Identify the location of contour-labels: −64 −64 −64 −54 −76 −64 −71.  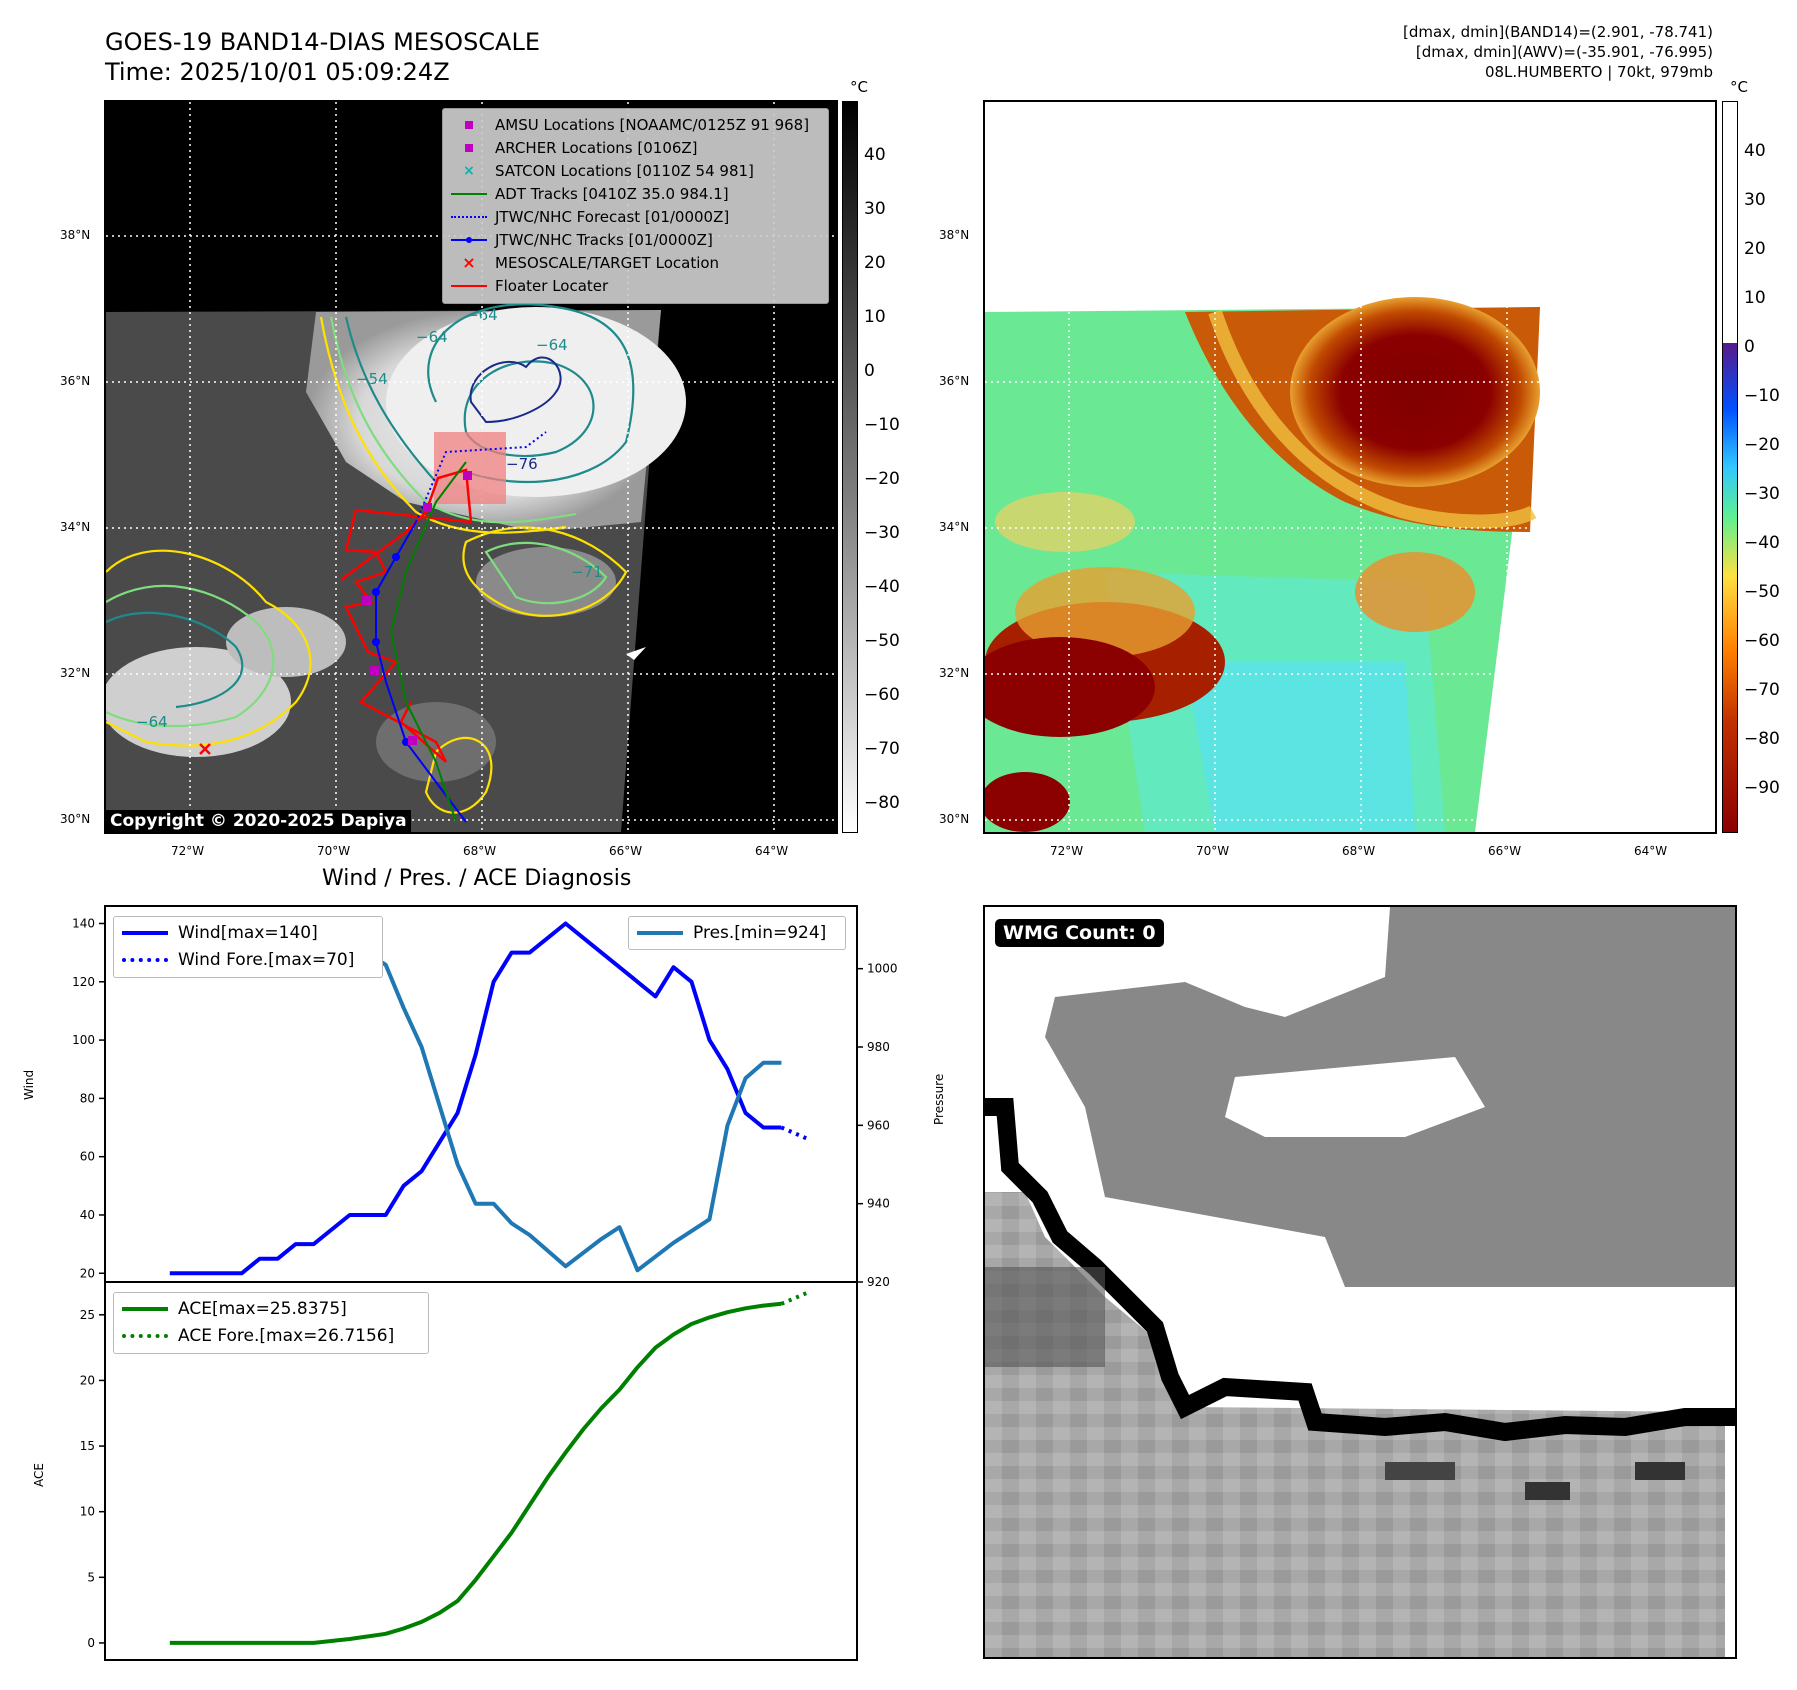
(369, 518).